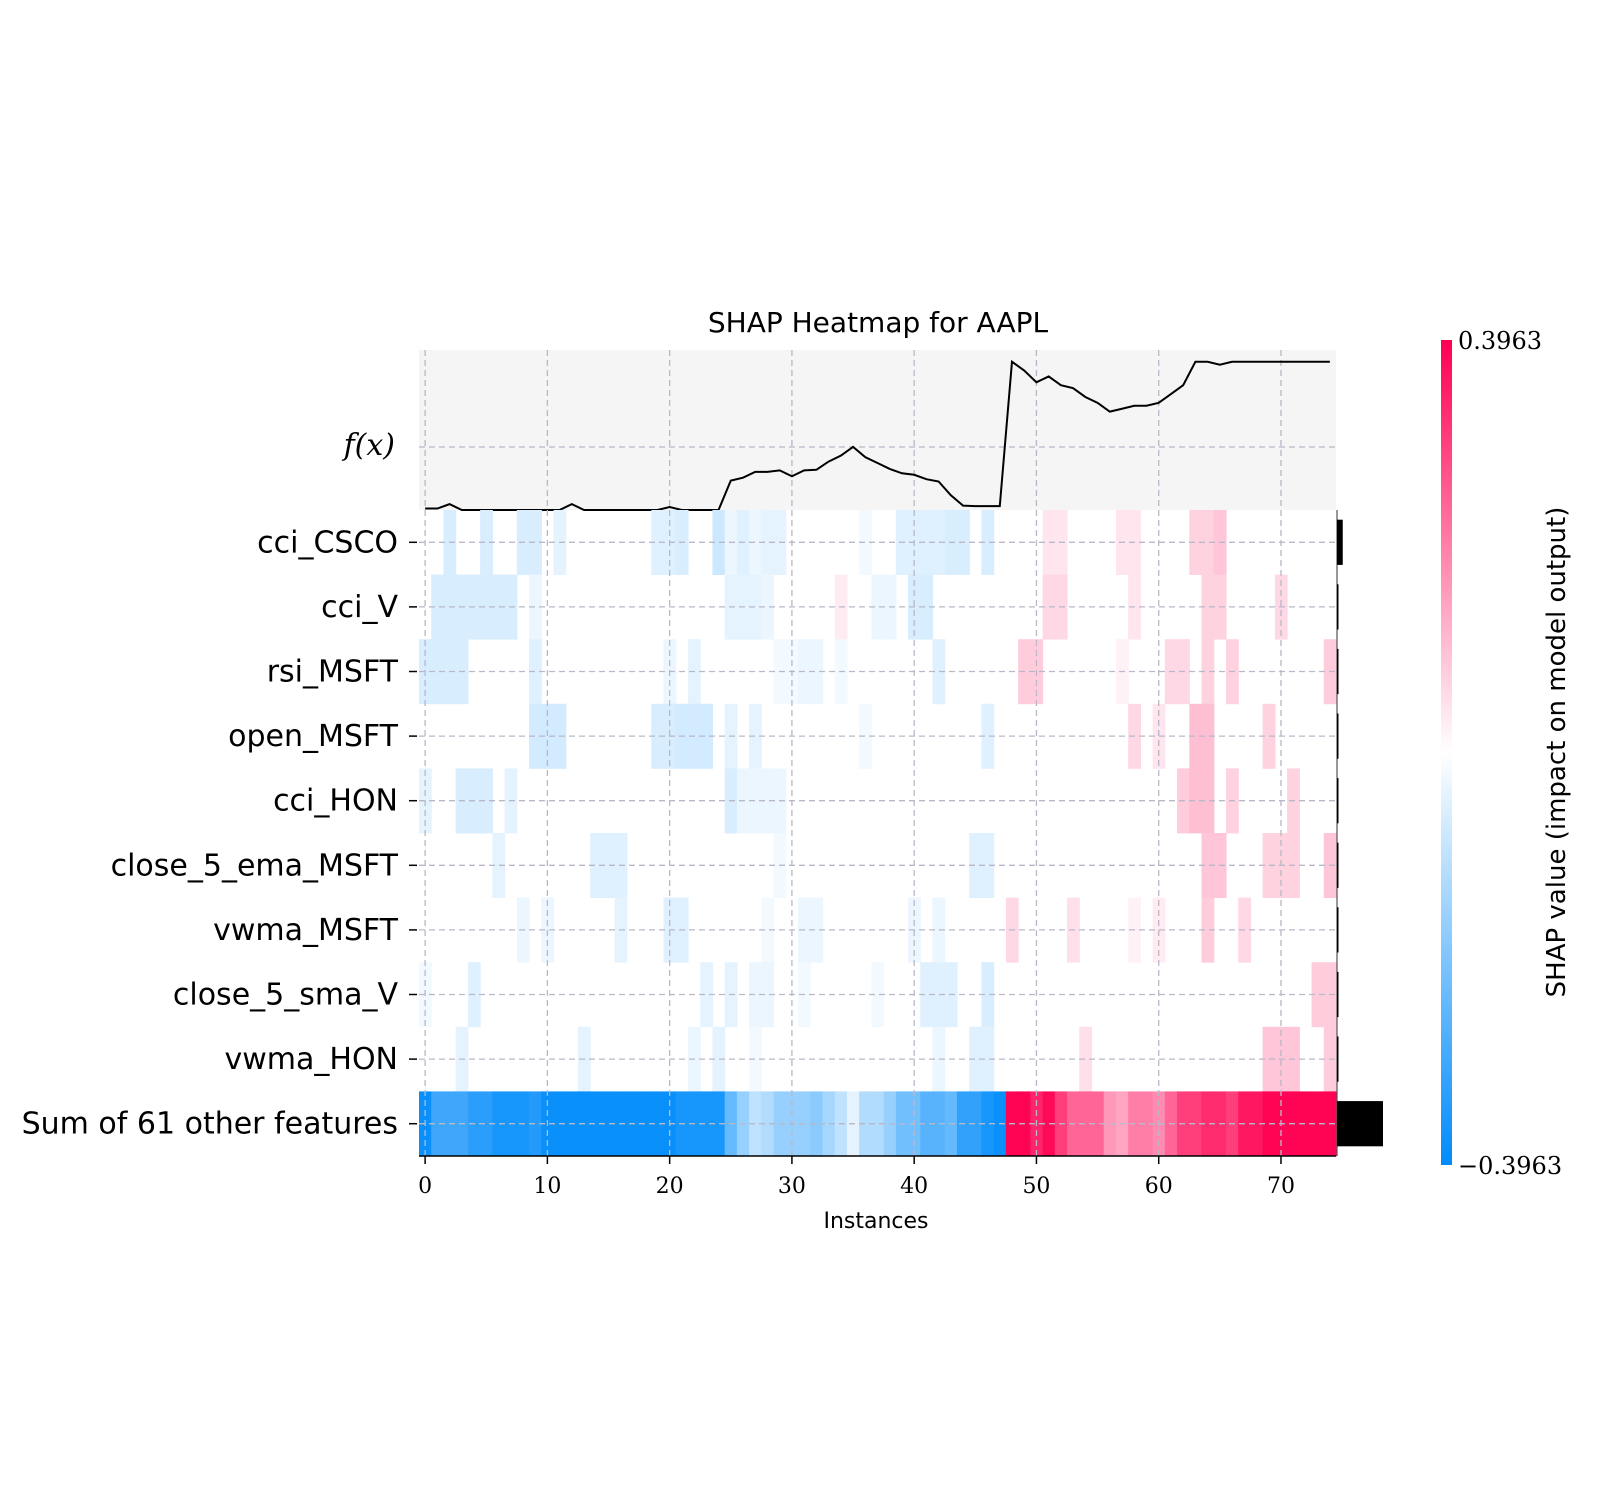 The image size is (1600, 1500). What do you see at coordinates (670, 1186) in the screenshot?
I see `x-tick-label: 20` at bounding box center [670, 1186].